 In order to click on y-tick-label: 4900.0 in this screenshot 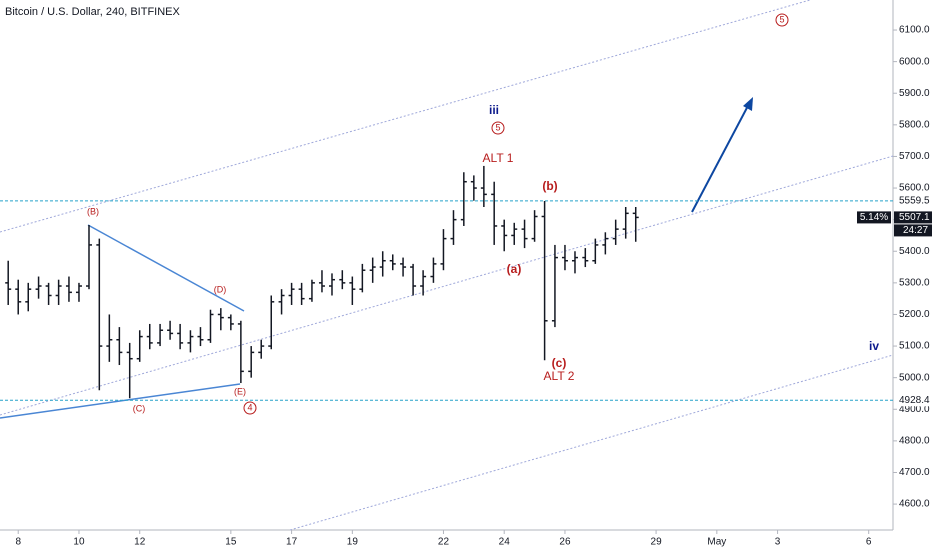, I will do `click(914, 409)`.